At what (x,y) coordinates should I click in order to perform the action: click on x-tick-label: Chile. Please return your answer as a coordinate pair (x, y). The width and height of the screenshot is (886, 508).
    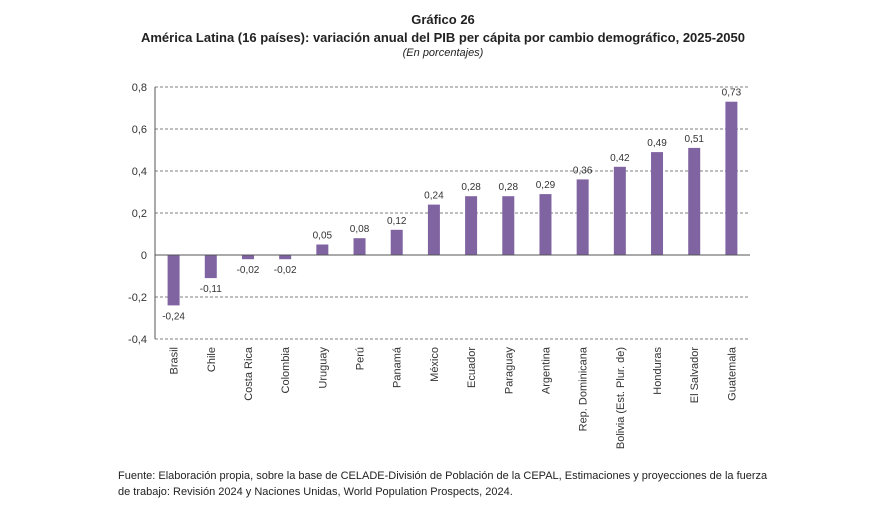
    Looking at the image, I should click on (212, 359).